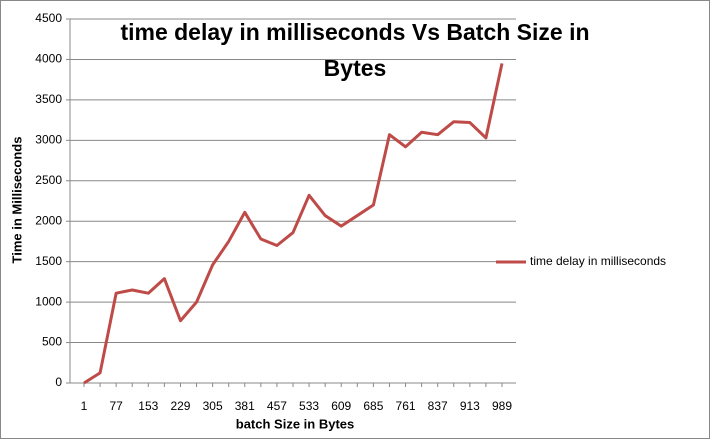 The height and width of the screenshot is (439, 710). What do you see at coordinates (116, 406) in the screenshot?
I see `x-tick-label: 77` at bounding box center [116, 406].